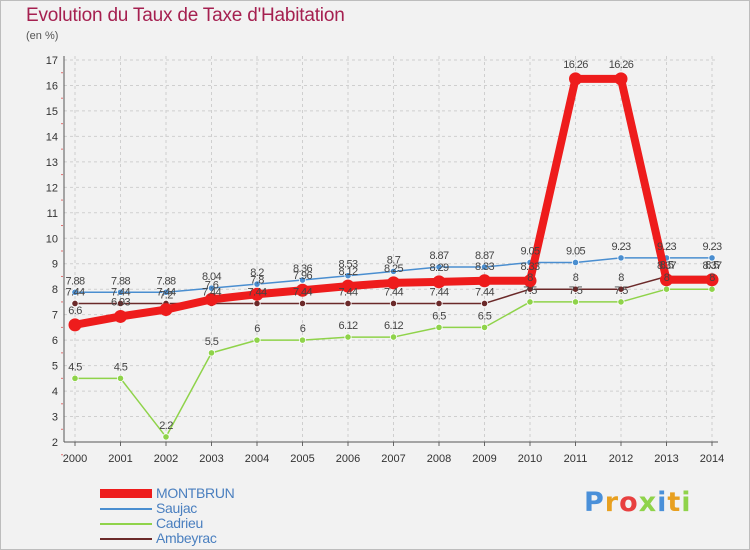  What do you see at coordinates (393, 269) in the screenshot?
I see `data-label-montbrun: 8.25` at bounding box center [393, 269].